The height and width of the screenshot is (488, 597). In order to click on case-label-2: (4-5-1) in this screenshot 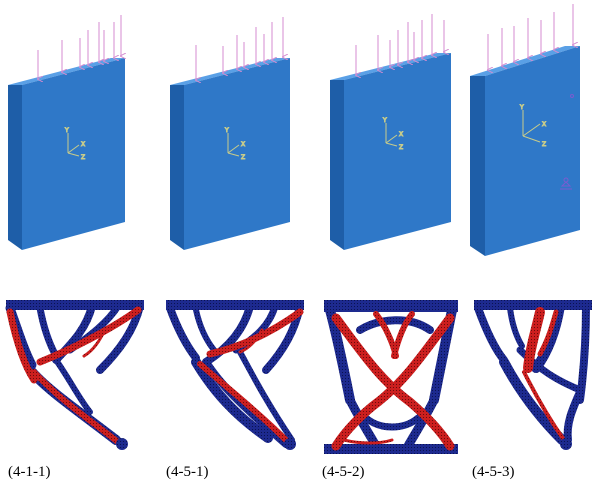, I will do `click(187, 472)`.